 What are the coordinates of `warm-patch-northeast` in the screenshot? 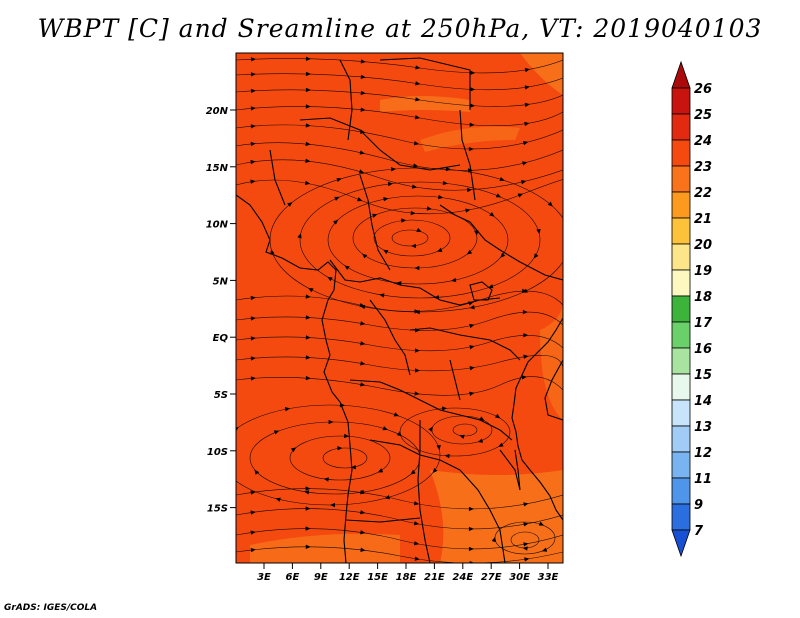 It's located at (470, 139).